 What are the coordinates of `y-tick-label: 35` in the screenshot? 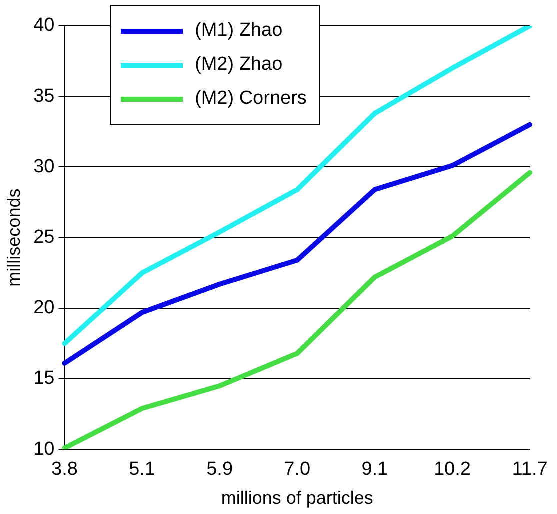 It's located at (44, 96).